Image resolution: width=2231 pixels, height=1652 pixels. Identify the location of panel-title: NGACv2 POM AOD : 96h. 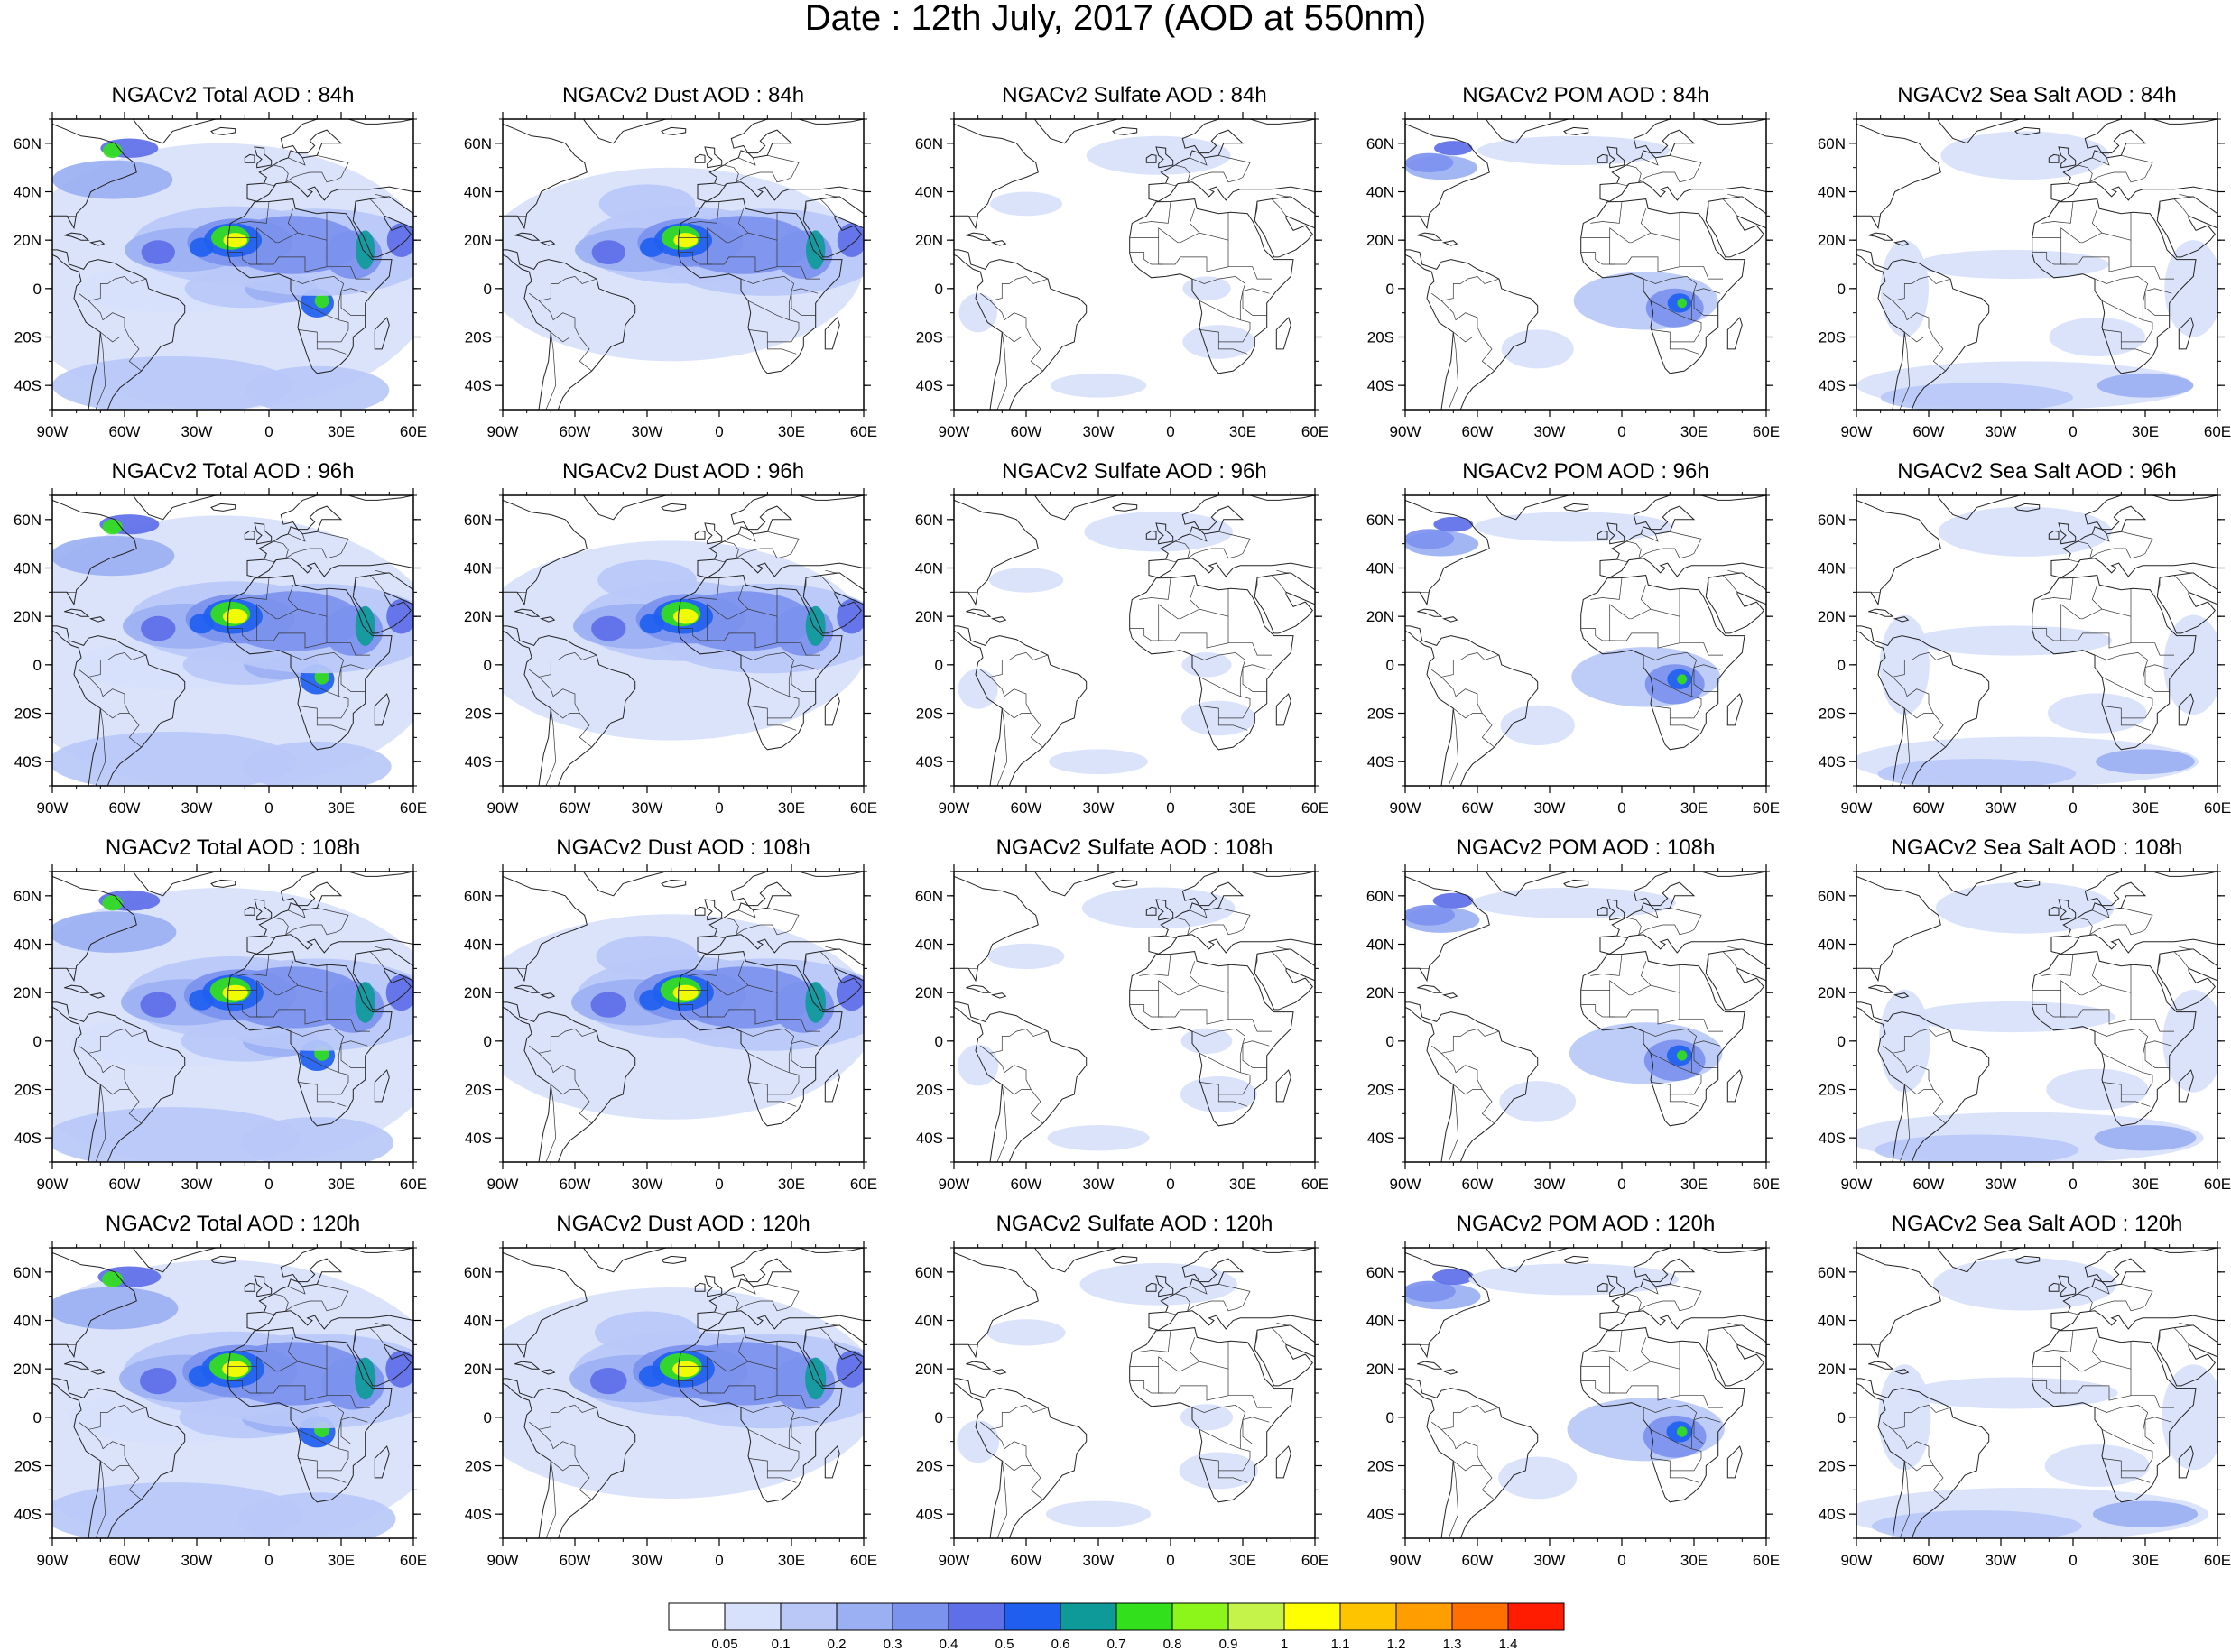
(1586, 471).